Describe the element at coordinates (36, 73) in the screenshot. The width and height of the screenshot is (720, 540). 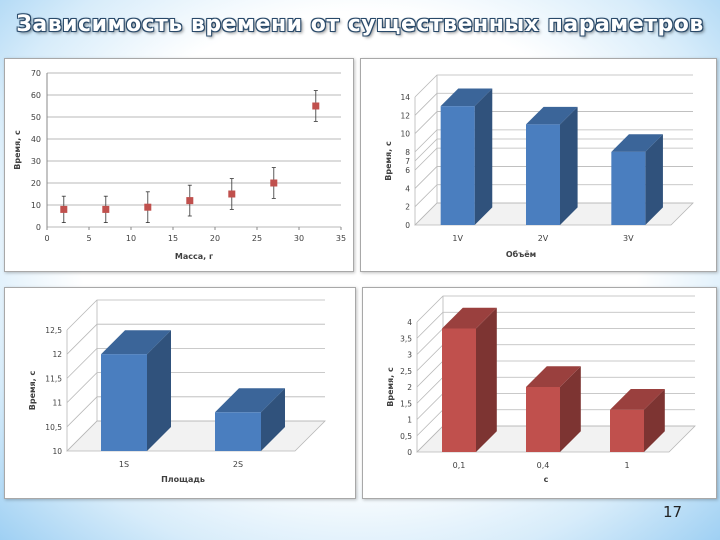
I see `y-tick-label: 70` at that location.